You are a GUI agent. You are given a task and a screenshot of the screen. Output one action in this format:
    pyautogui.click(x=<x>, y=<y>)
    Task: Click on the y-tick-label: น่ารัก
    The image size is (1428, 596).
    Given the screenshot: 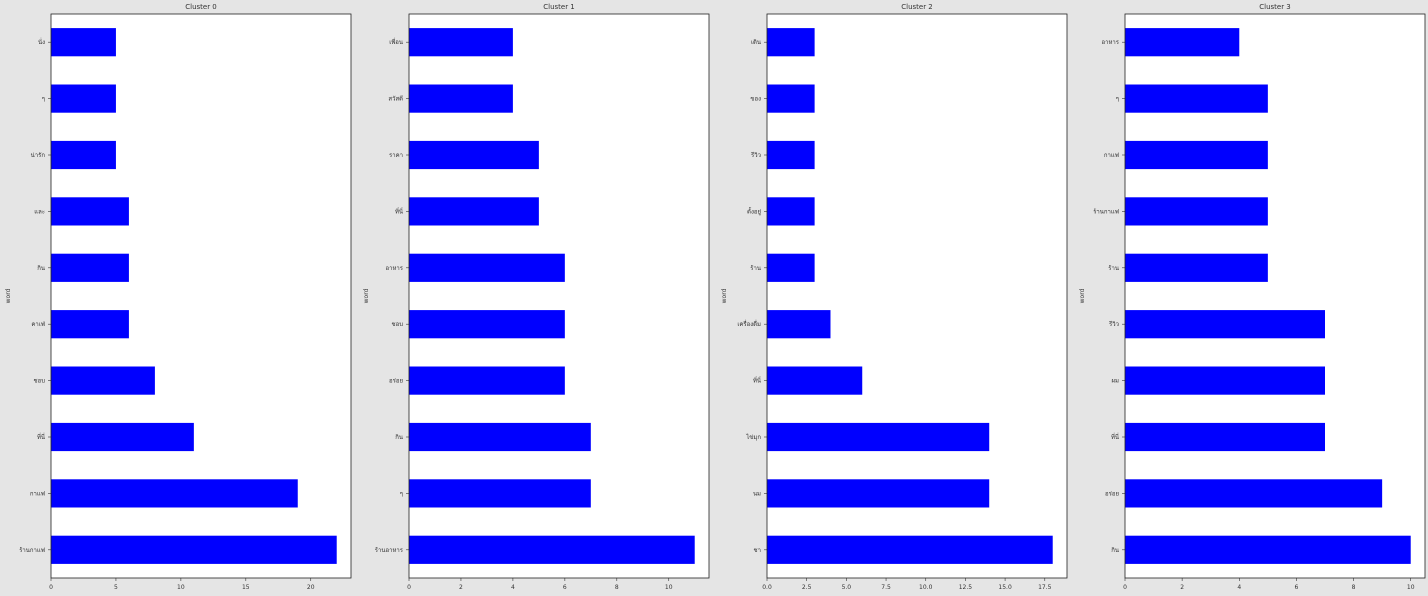 What is the action you would take?
    pyautogui.click(x=38, y=155)
    